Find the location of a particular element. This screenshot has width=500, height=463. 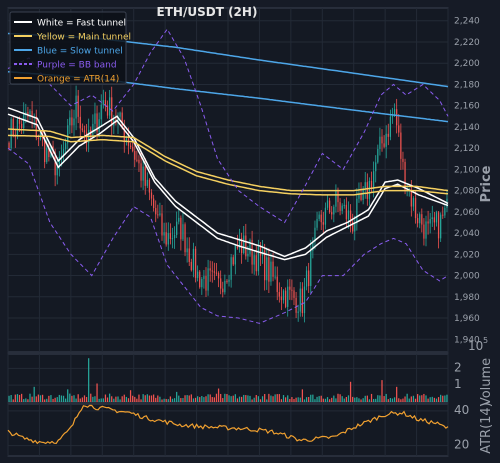

price-tick-label: 2,220 is located at coordinates (467, 43).